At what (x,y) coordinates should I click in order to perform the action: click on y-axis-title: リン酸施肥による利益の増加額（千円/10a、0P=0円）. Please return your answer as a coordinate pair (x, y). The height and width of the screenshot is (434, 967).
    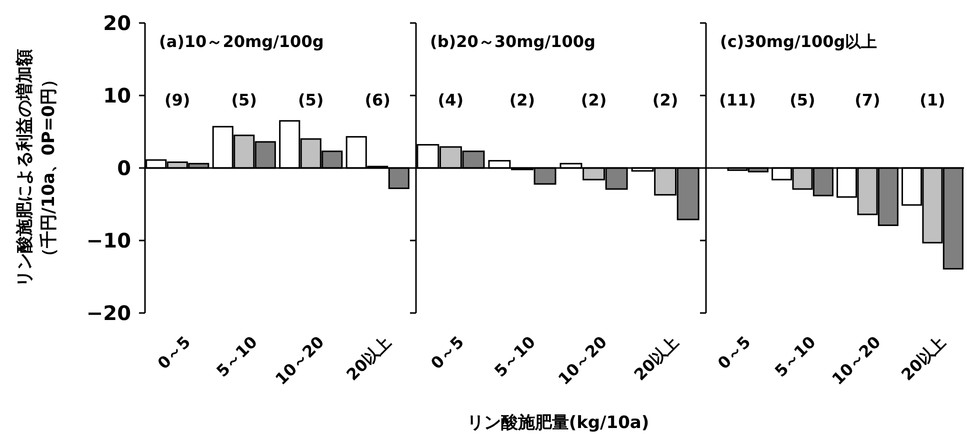
    Looking at the image, I should click on (36, 168).